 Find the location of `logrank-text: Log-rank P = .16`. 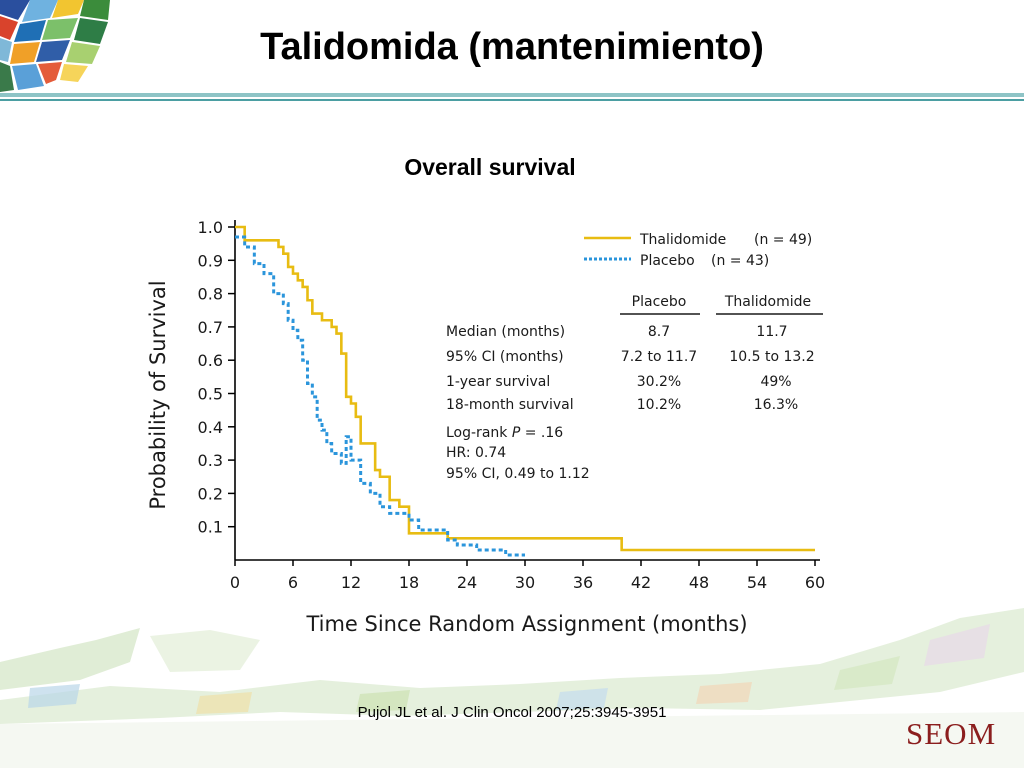

logrank-text: Log-rank P = .16 is located at coordinates (504, 433).